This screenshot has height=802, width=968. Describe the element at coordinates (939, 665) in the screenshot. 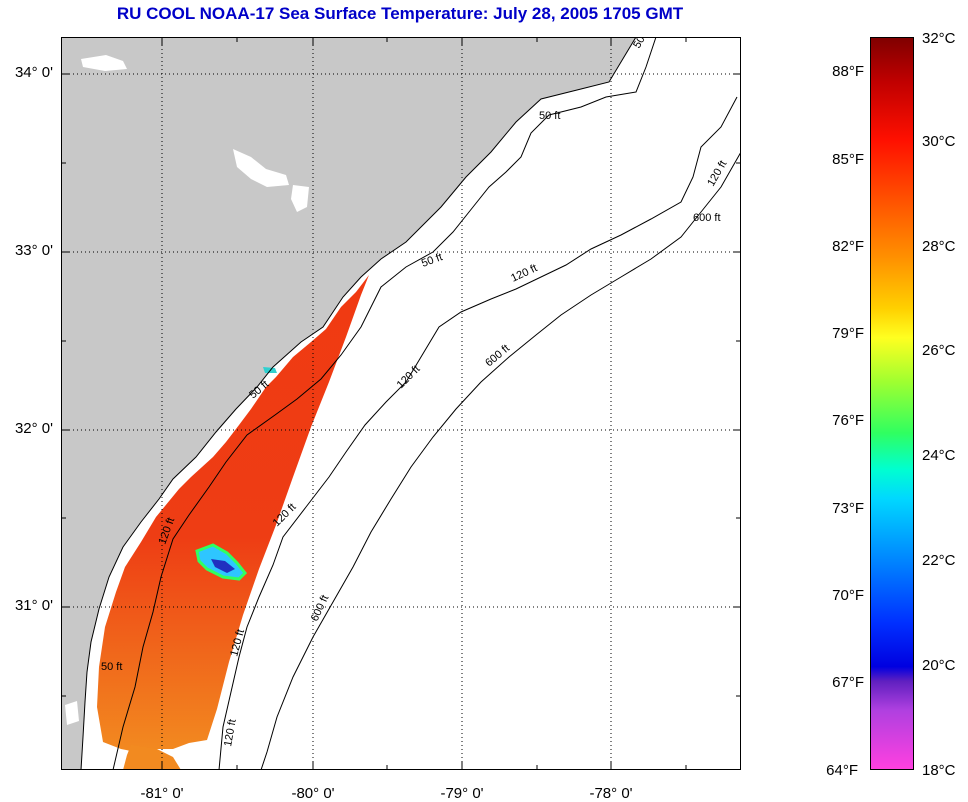

I see `colorbar-label-c: 20°C` at that location.